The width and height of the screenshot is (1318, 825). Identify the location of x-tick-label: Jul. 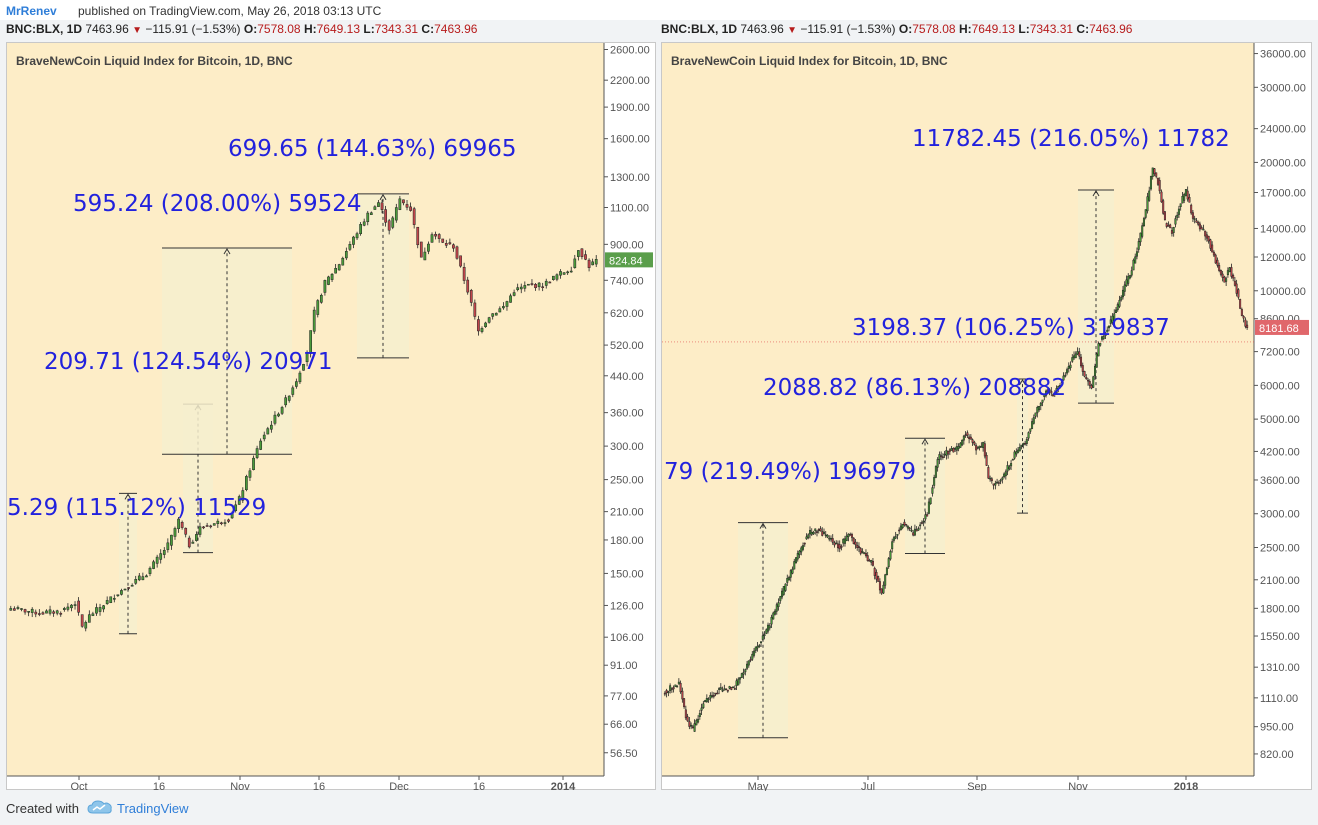
(868, 786).